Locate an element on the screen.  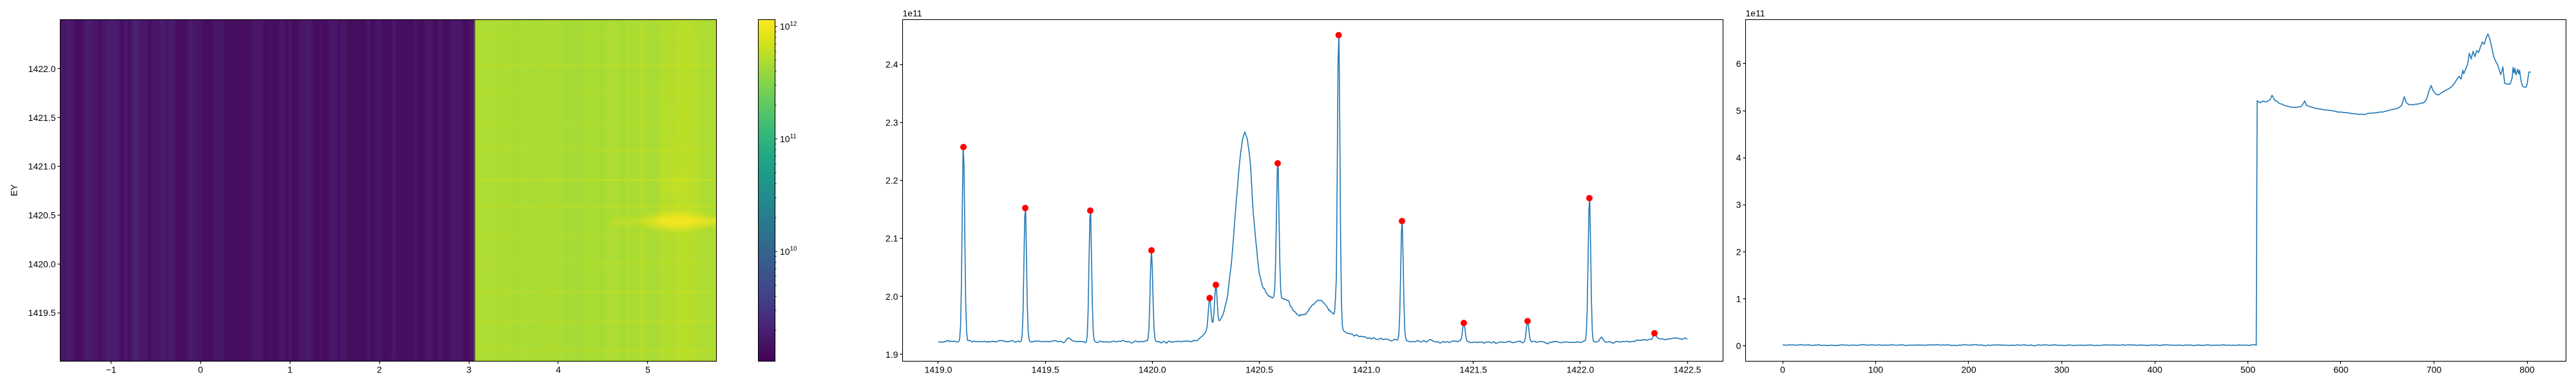
svg-text: 2.2 is located at coordinates (892, 181).